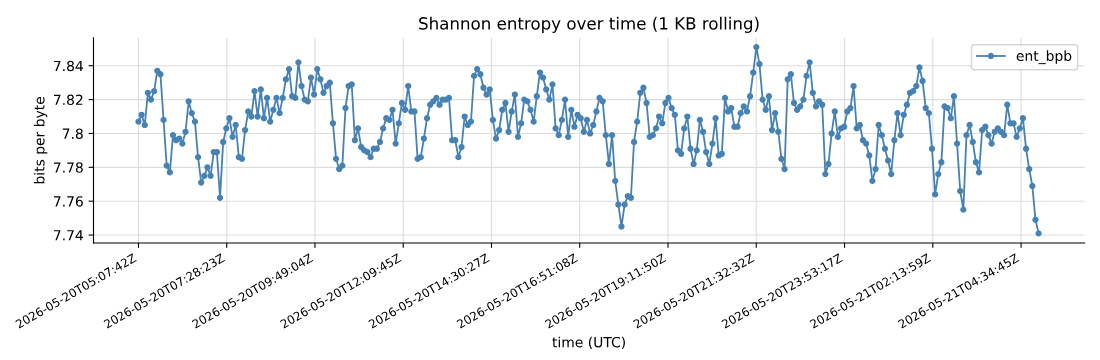  Describe the element at coordinates (68, 201) in the screenshot. I see `y-tick-label: 7.76` at that location.